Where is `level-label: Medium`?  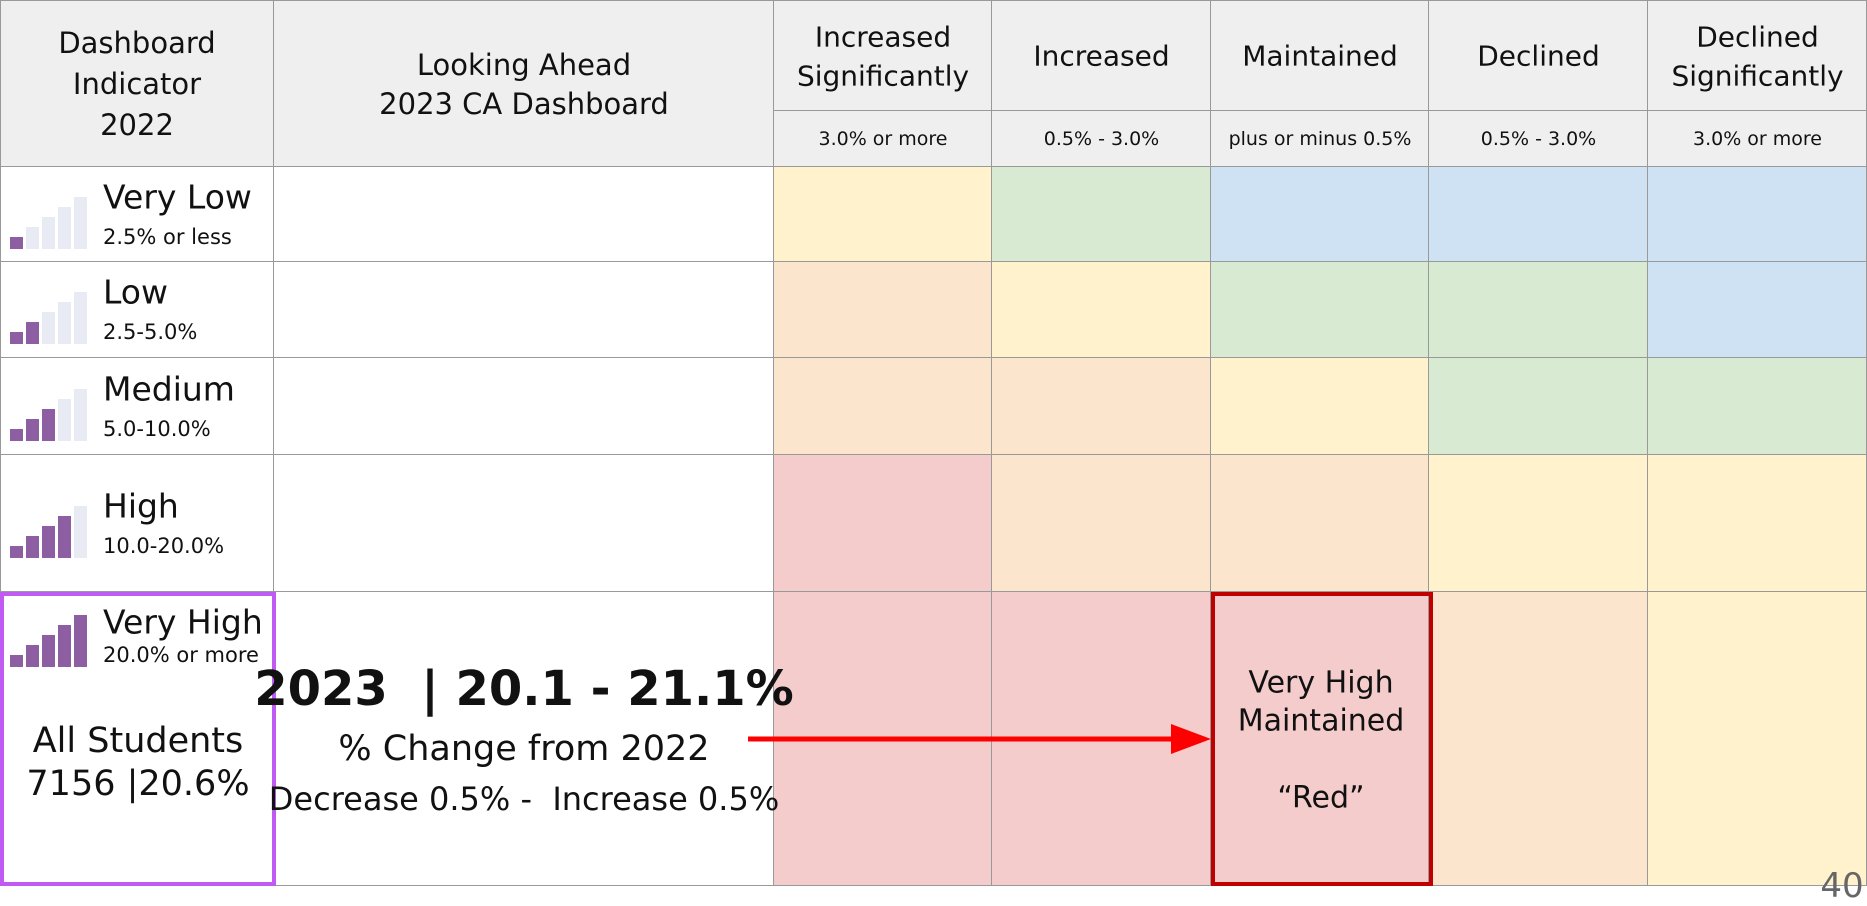
level-label: Medium is located at coordinates (169, 388).